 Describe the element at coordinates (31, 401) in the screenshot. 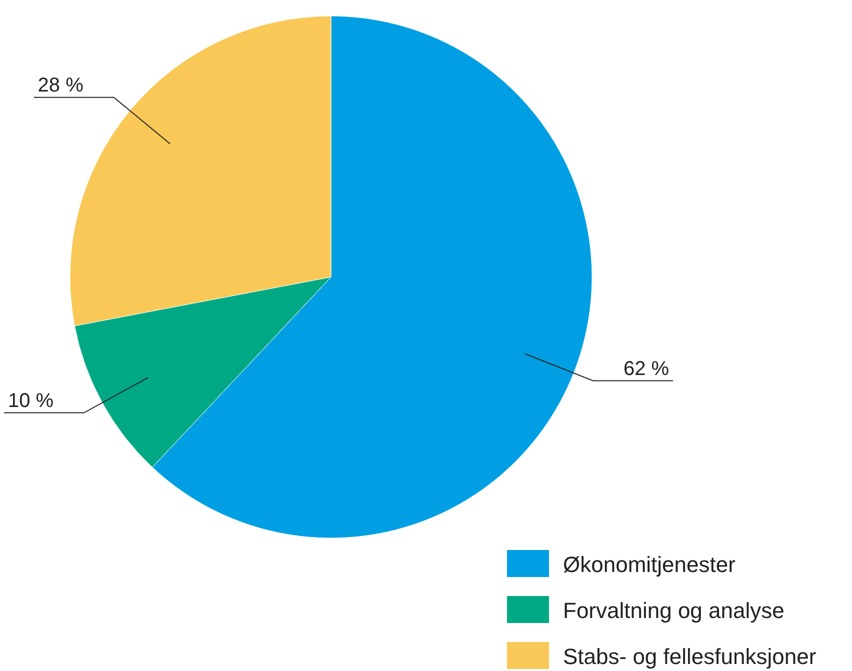

I see `data-label: 10 %` at that location.